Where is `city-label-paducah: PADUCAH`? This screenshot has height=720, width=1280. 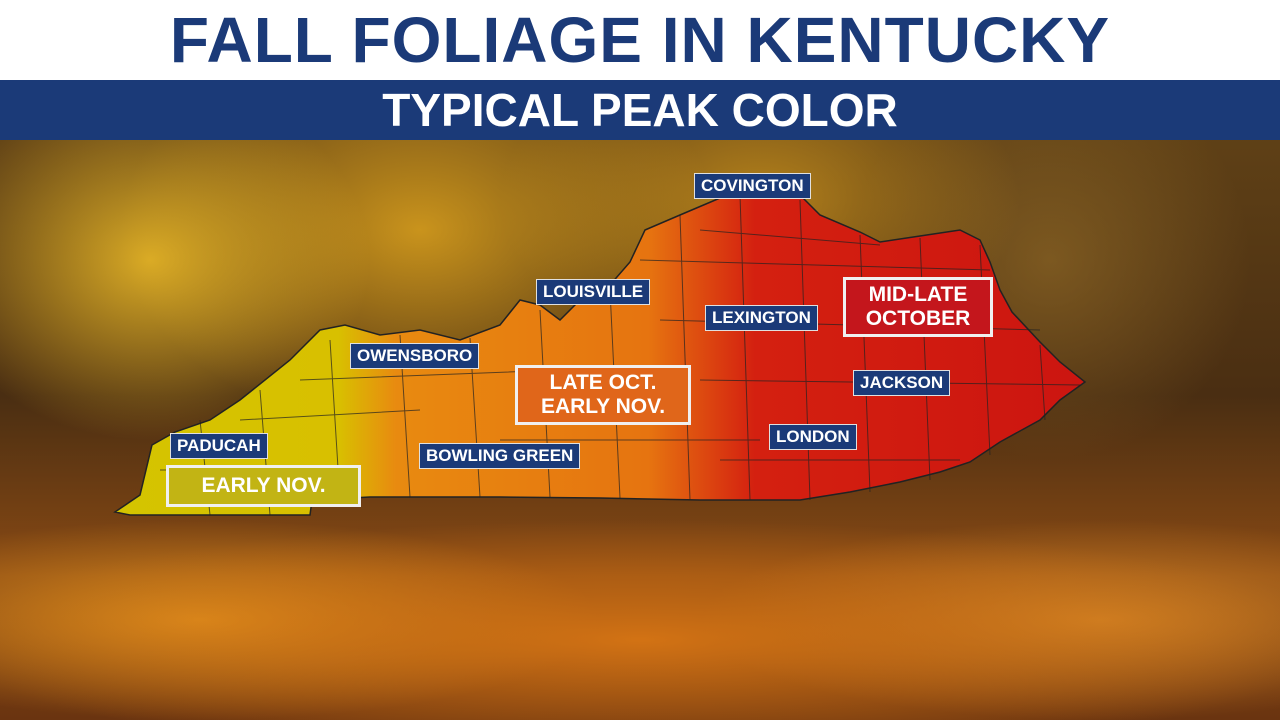
city-label-paducah: PADUCAH is located at coordinates (219, 446).